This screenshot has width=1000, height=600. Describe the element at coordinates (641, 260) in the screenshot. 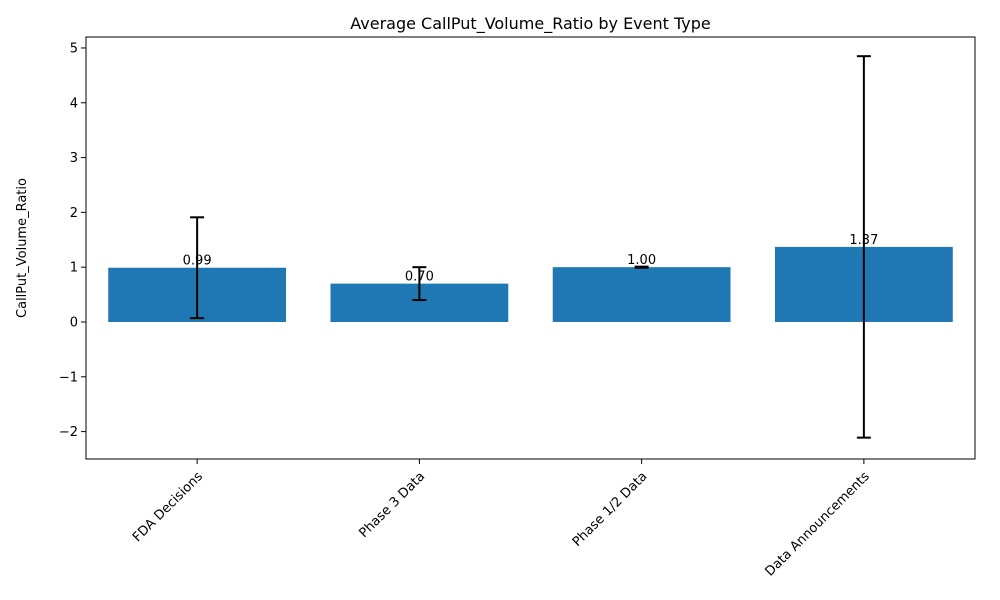

I see `bar-value-label: 1.00` at that location.